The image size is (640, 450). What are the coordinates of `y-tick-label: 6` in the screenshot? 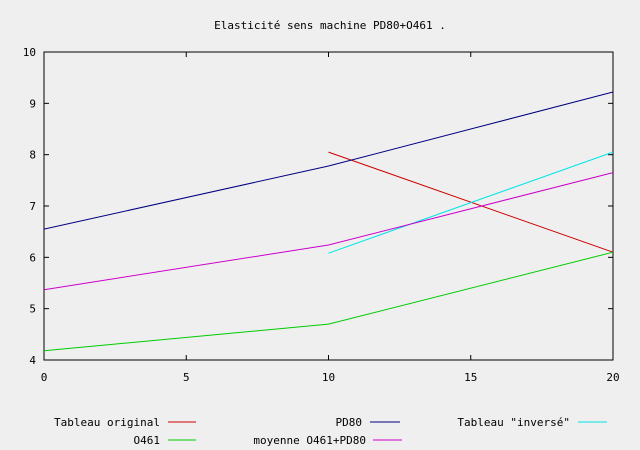 It's located at (32, 257).